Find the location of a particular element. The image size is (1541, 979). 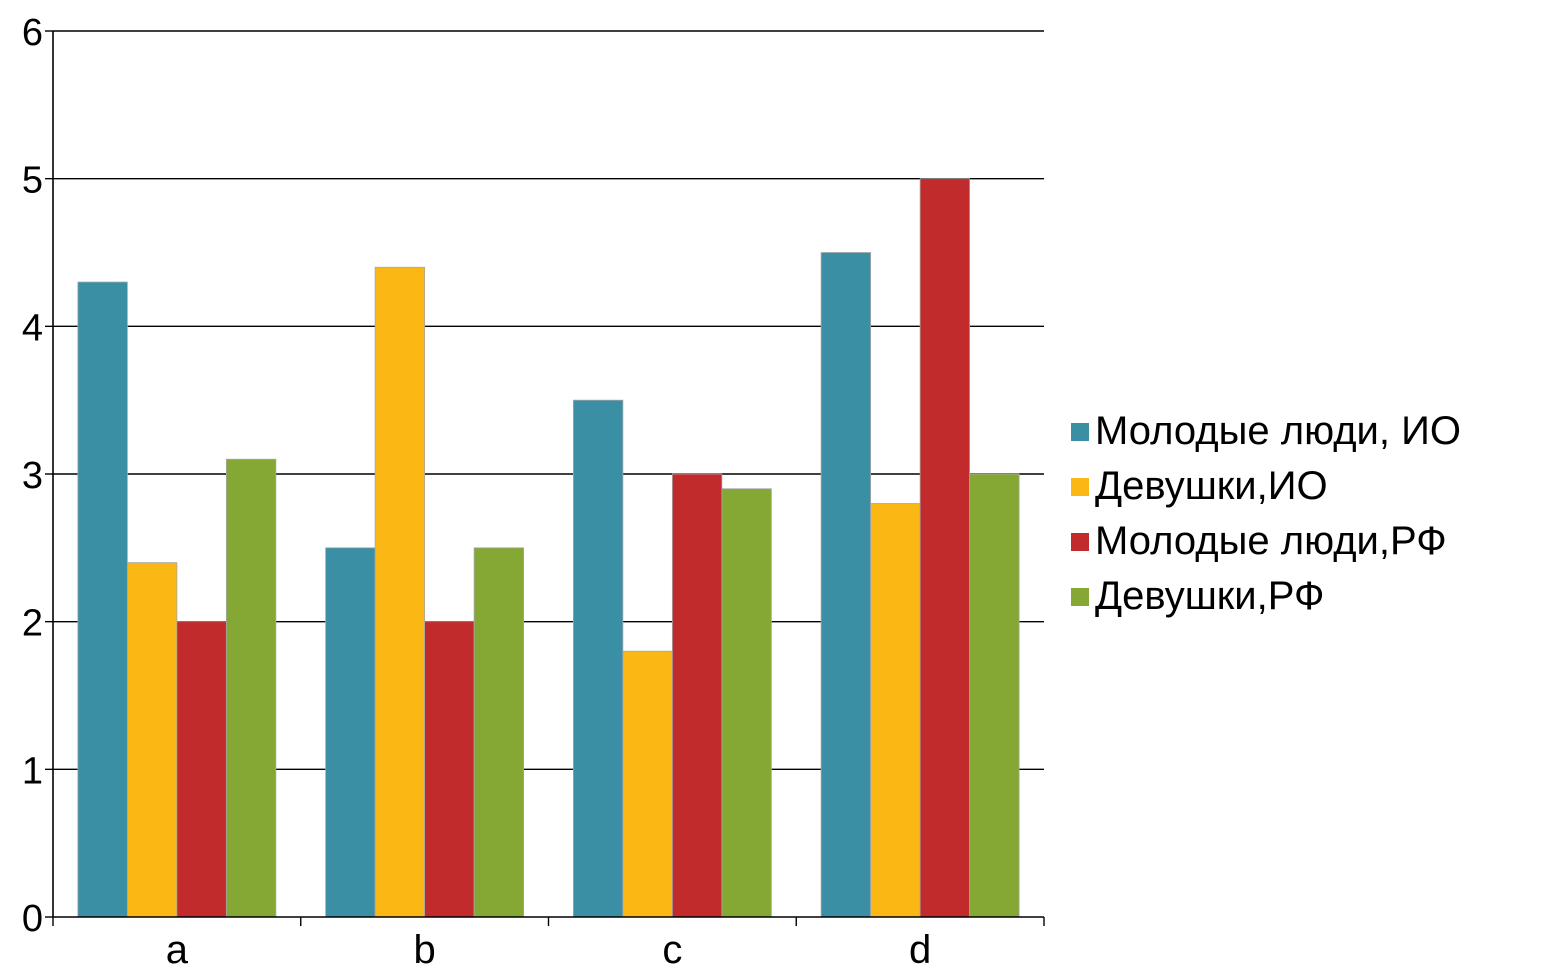

y-tick-label: 3 is located at coordinates (32, 476).